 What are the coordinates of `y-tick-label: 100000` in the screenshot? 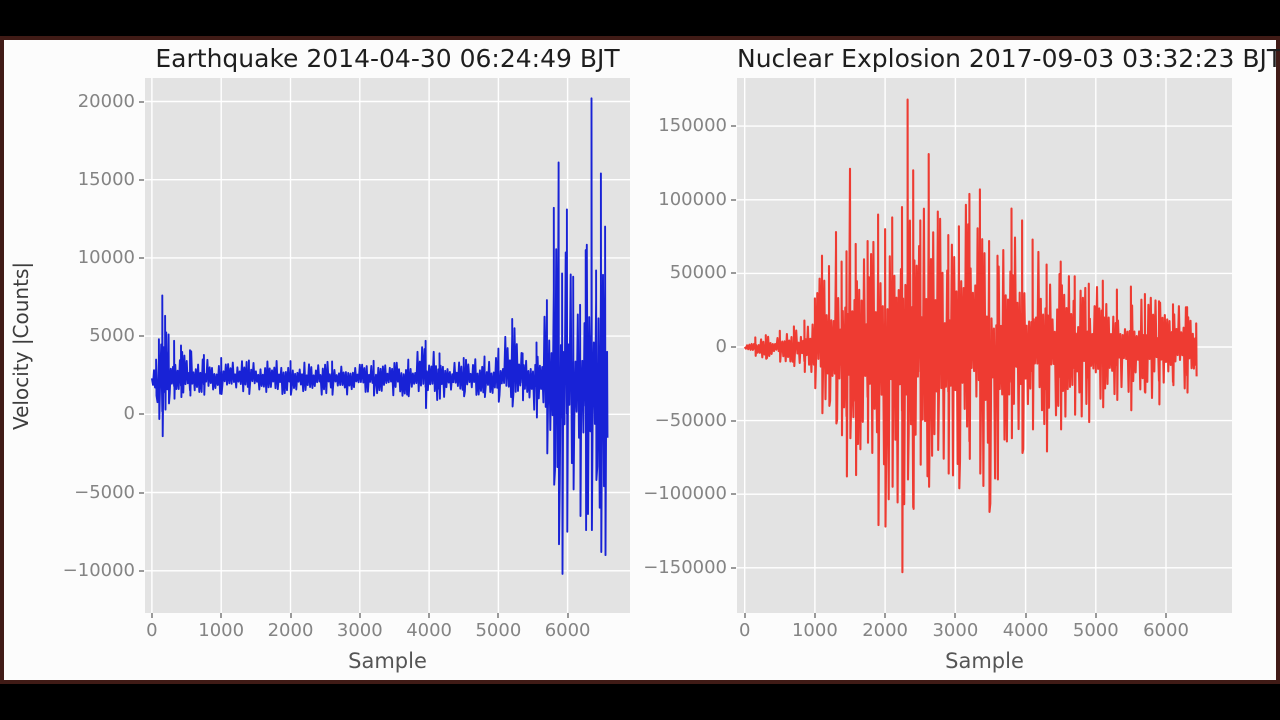 It's located at (692, 199).